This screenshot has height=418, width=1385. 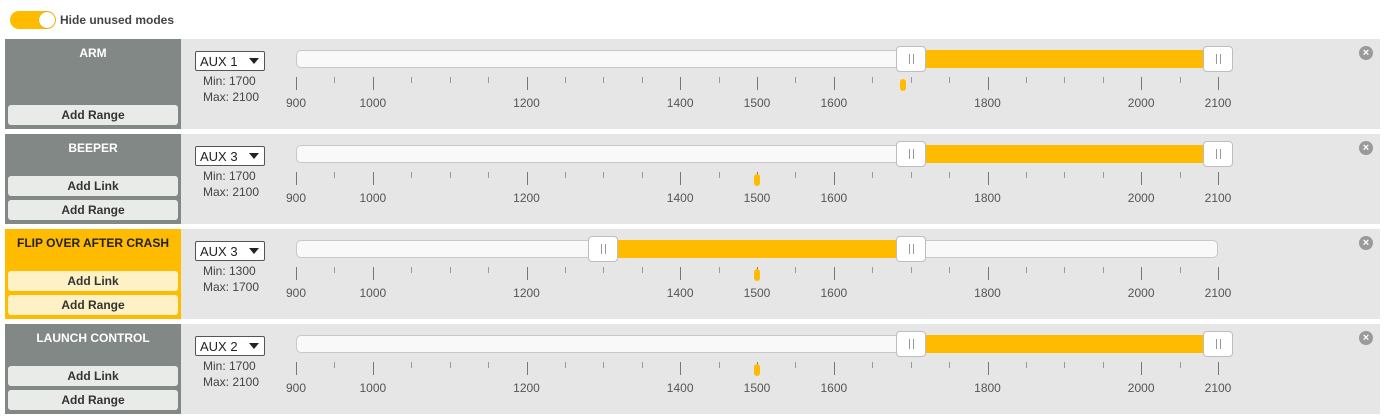 I want to click on mode-name: LAUNCH CONTROL, so click(x=93, y=338).